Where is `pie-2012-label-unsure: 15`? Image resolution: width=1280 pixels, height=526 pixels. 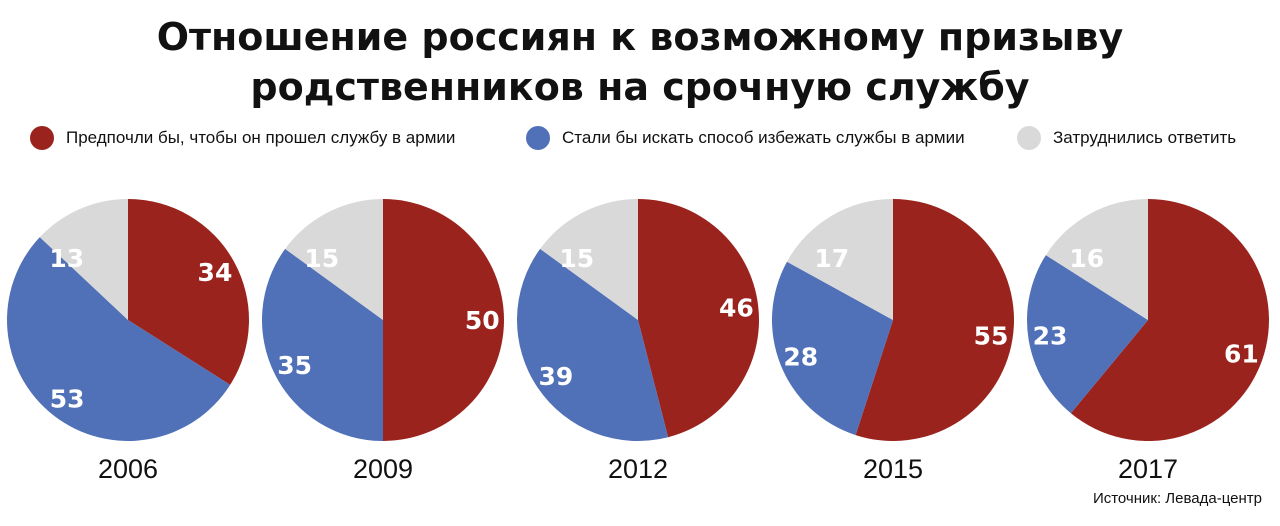
pie-2012-label-unsure: 15 is located at coordinates (576, 258).